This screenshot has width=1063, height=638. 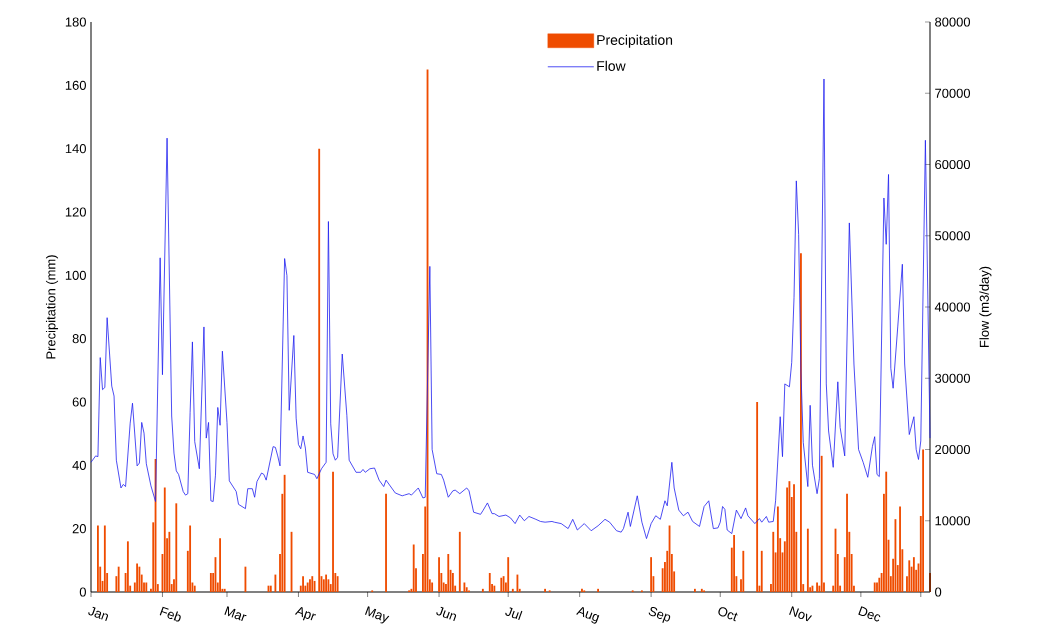 What do you see at coordinates (952, 307) in the screenshot?
I see `y2-tick-label: 40000` at bounding box center [952, 307].